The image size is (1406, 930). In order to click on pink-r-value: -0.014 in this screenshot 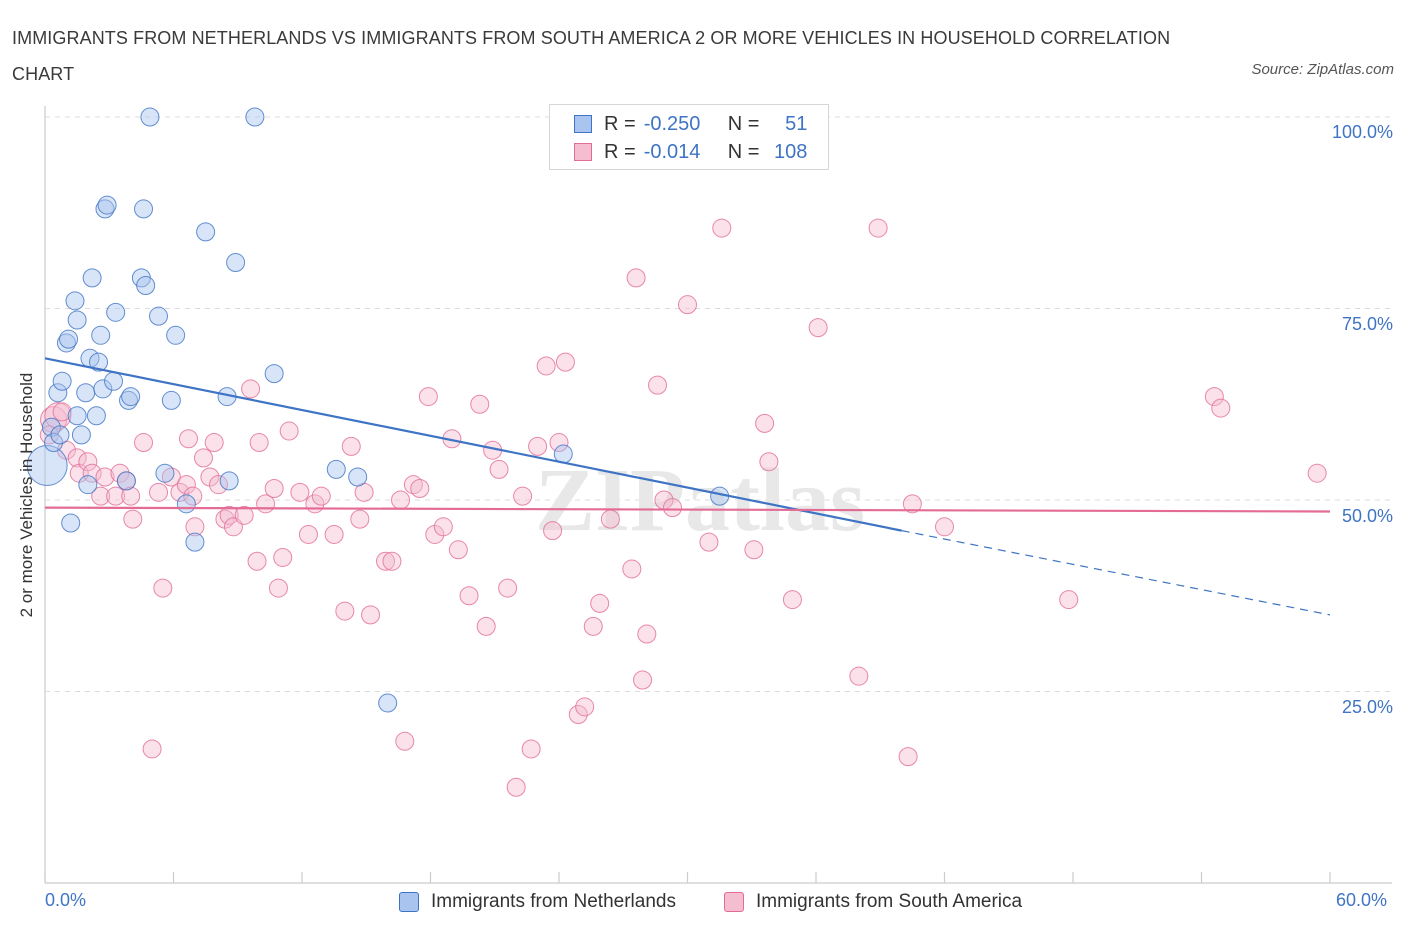, I will do `click(672, 151)`.